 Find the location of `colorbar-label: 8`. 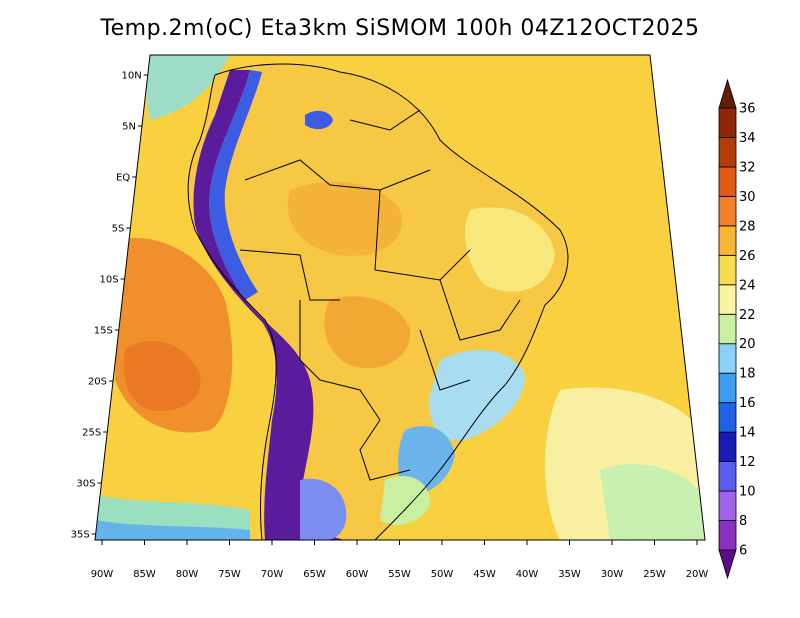

colorbar-label: 8 is located at coordinates (743, 521).